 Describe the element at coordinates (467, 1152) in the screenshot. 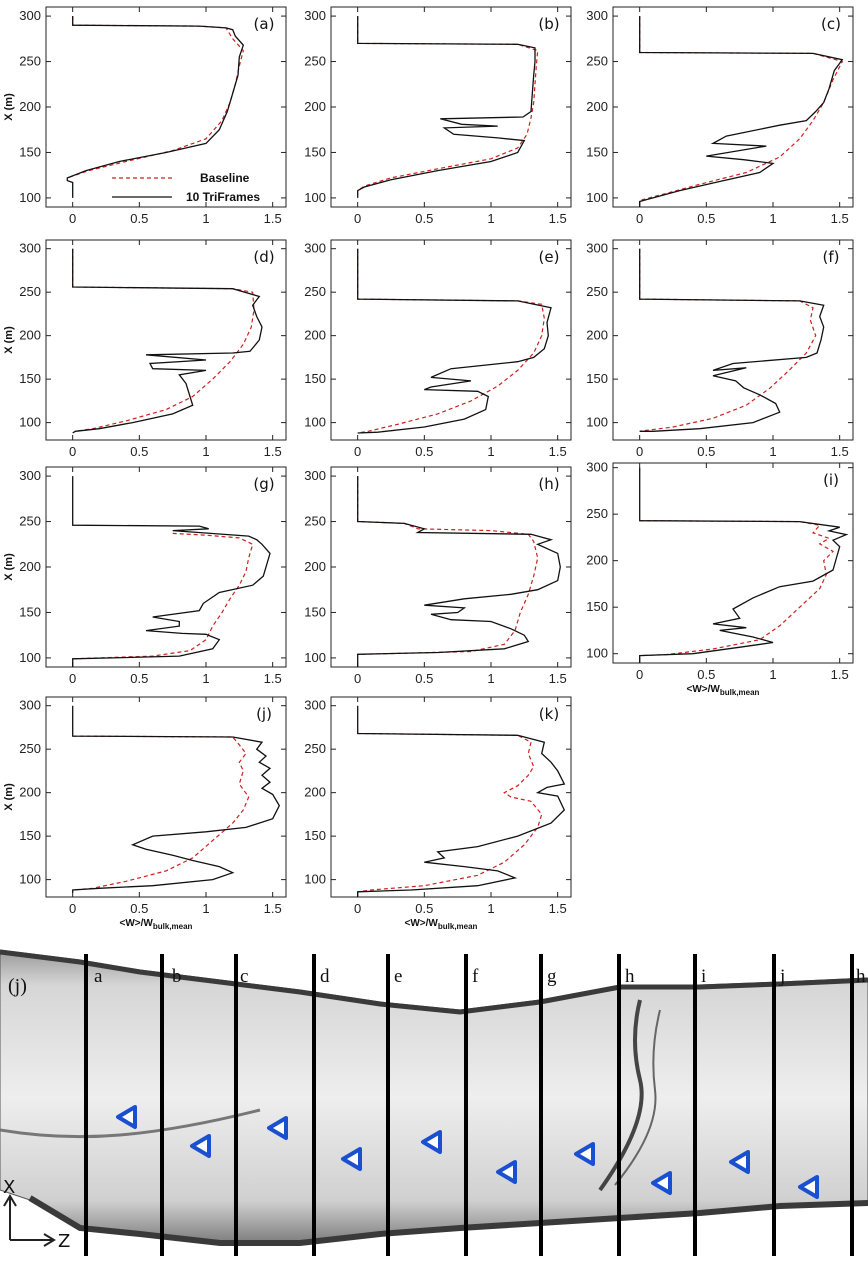

I see `triframe-markers` at that location.